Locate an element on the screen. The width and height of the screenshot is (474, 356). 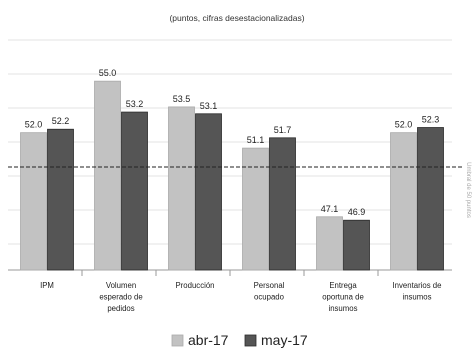
category-label-0-0: IPM is located at coordinates (47, 285).